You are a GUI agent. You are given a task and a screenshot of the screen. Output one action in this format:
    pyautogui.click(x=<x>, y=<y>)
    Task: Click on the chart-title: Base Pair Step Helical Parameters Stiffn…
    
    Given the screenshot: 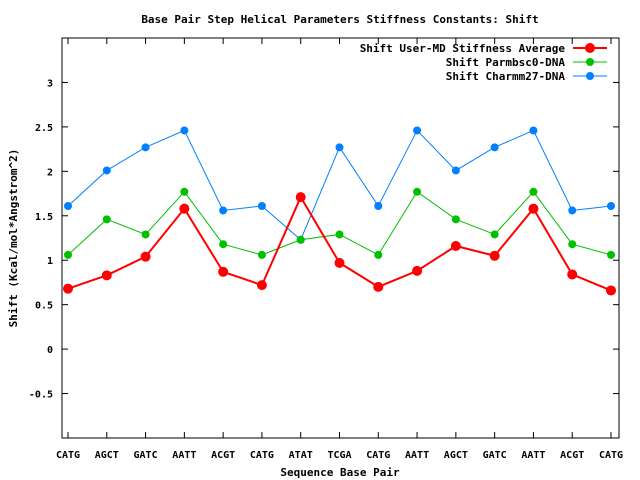 What is the action you would take?
    pyautogui.click(x=339, y=19)
    